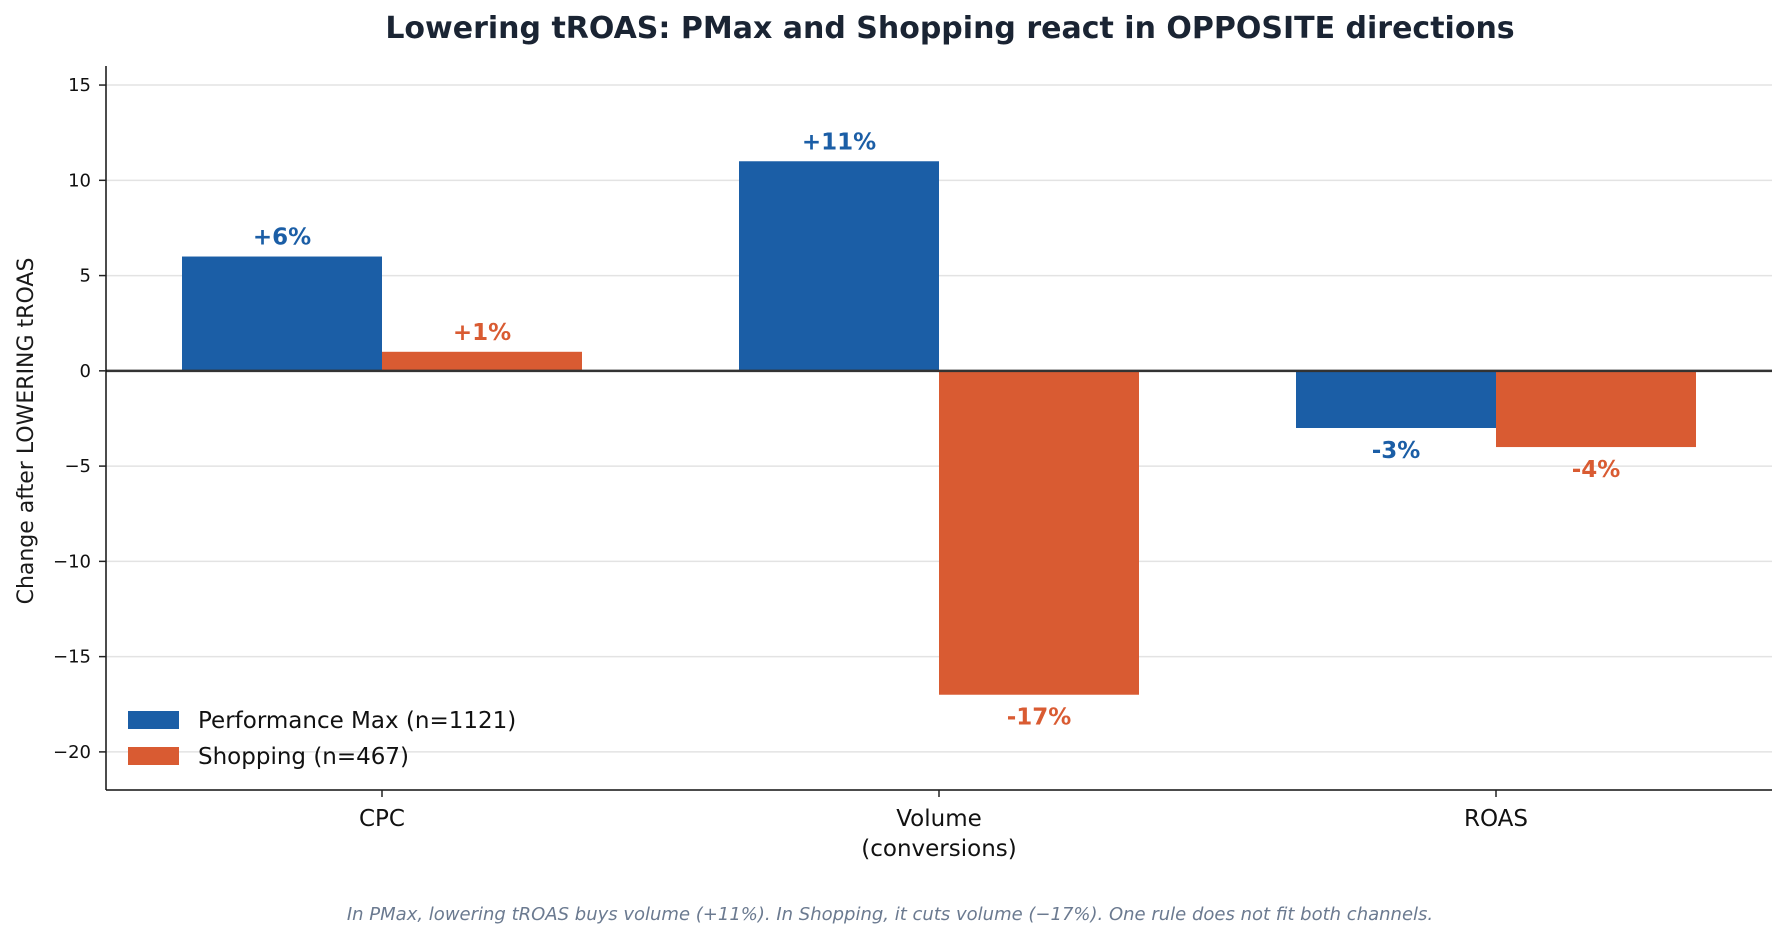 This screenshot has height=936, width=1782. What do you see at coordinates (282, 238) in the screenshot?
I see `data-label: +6%` at bounding box center [282, 238].